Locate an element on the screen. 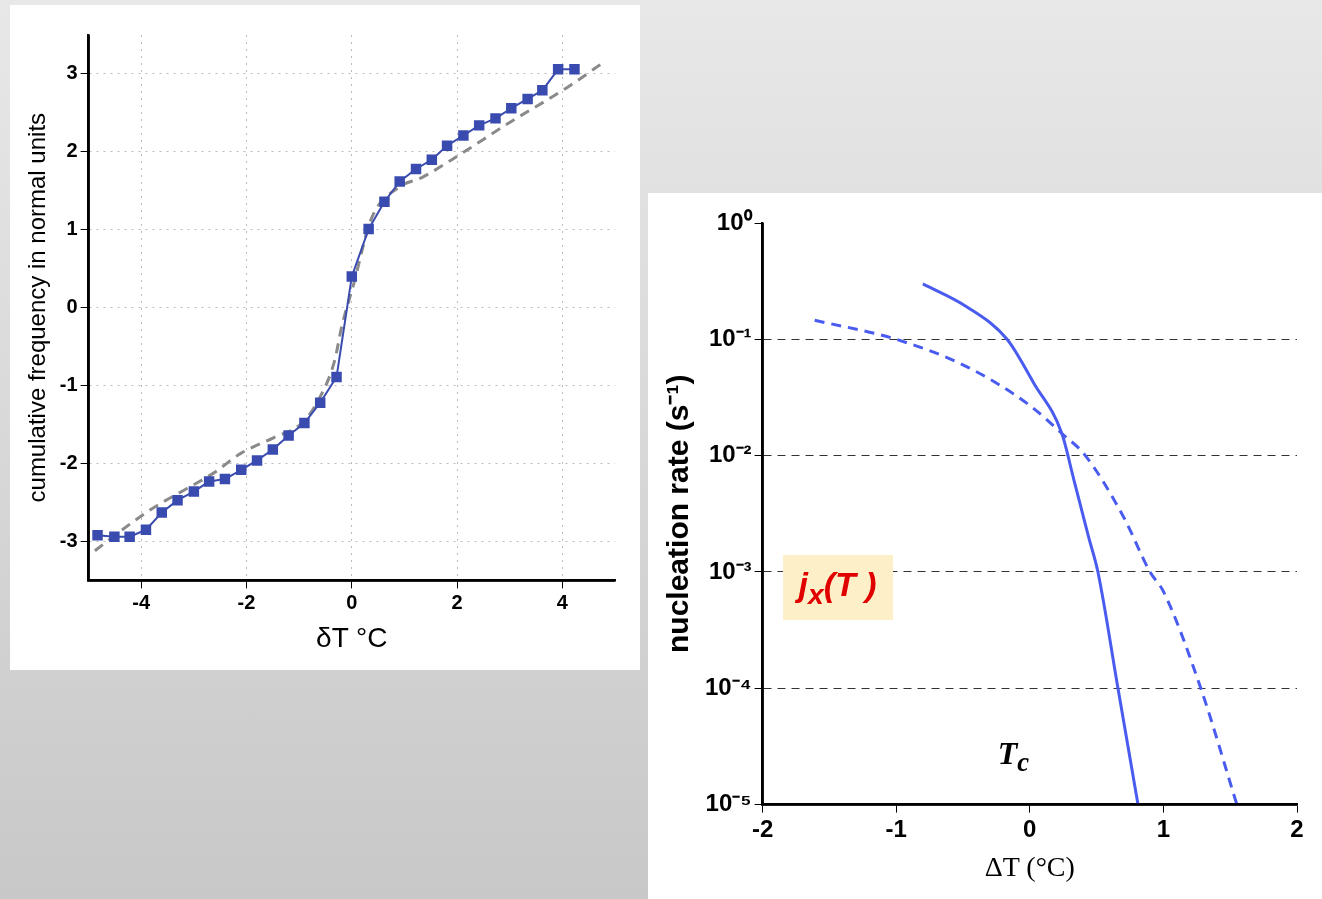  annotation: j$_{x}$(T ) is located at coordinates (837, 587).